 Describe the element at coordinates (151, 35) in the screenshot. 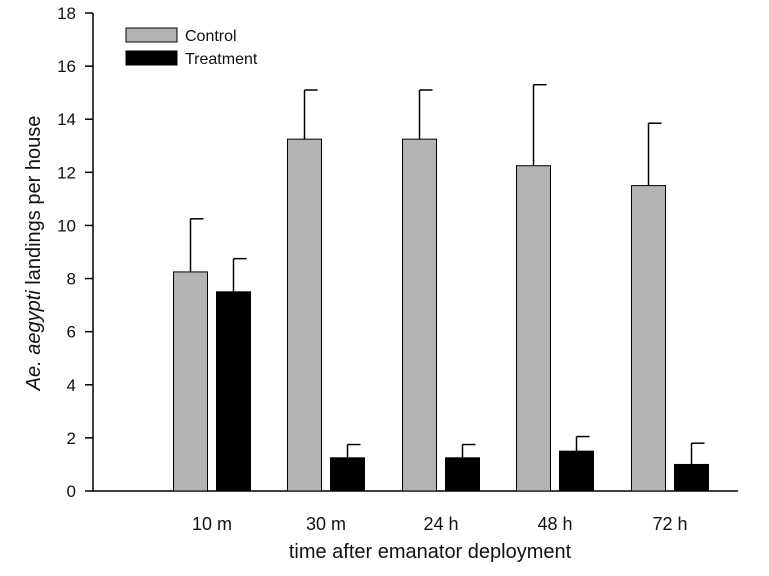

I see `legend-swatch-control` at that location.